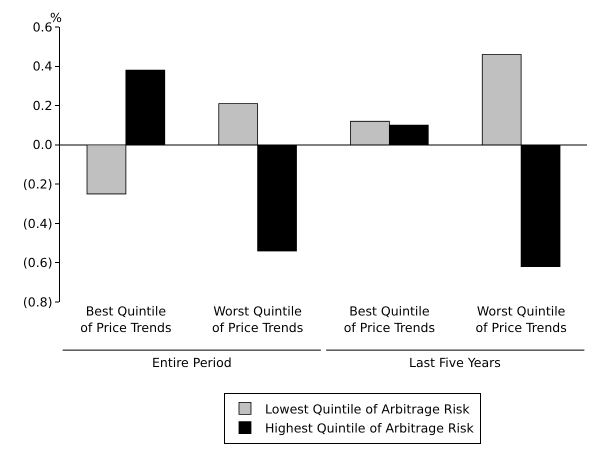 The image size is (592, 449). What do you see at coordinates (455, 362) in the screenshot?
I see `text: Last Five Years` at bounding box center [455, 362].